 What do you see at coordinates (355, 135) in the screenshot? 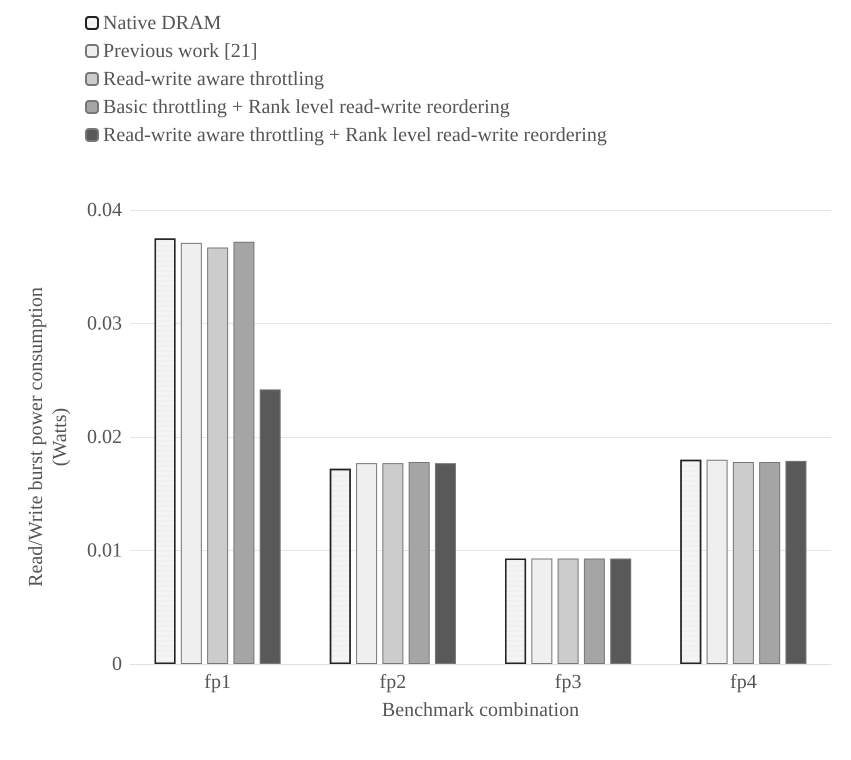
I see `legend-label: Read-write aware throttling + Rank level read-write reordering` at bounding box center [355, 135].